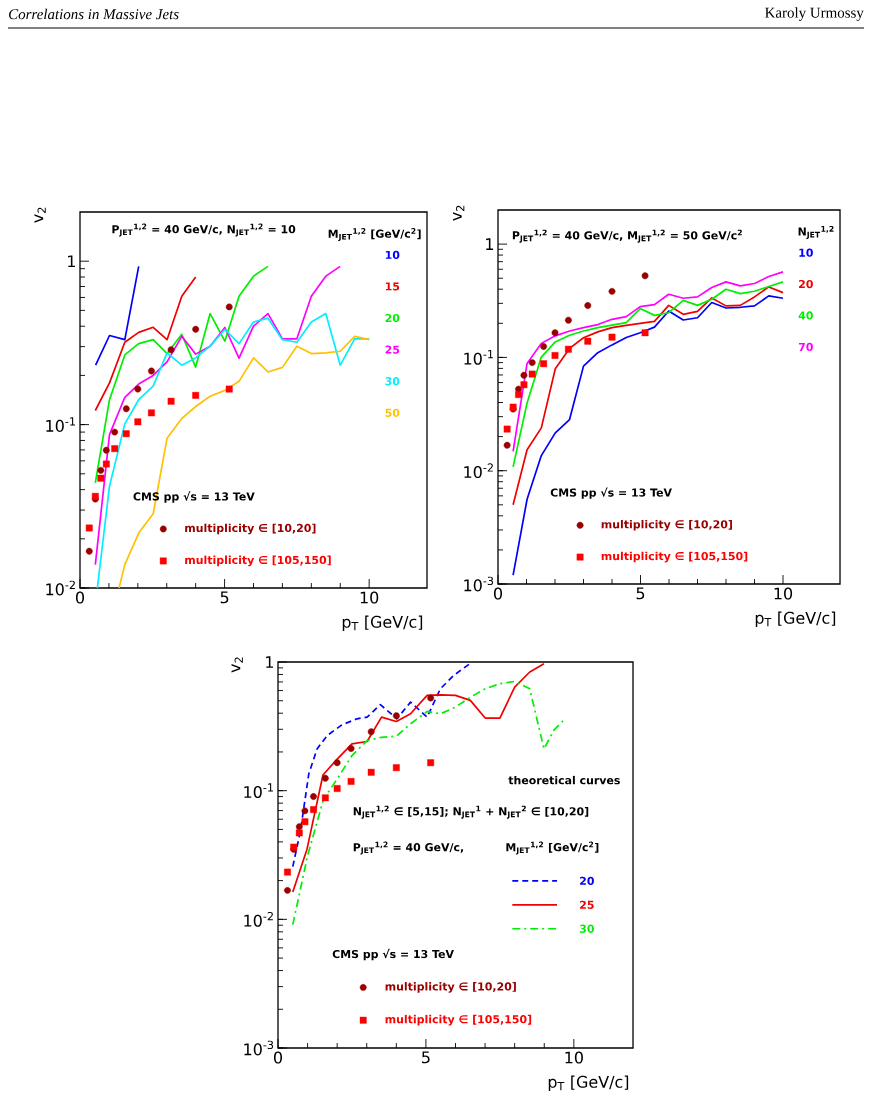 The height and width of the screenshot is (1111, 870). What do you see at coordinates (408, 848) in the screenshot?
I see `annotation: P$_{JET}$$^{1,2}$ = 40 GeV/c,` at bounding box center [408, 848].